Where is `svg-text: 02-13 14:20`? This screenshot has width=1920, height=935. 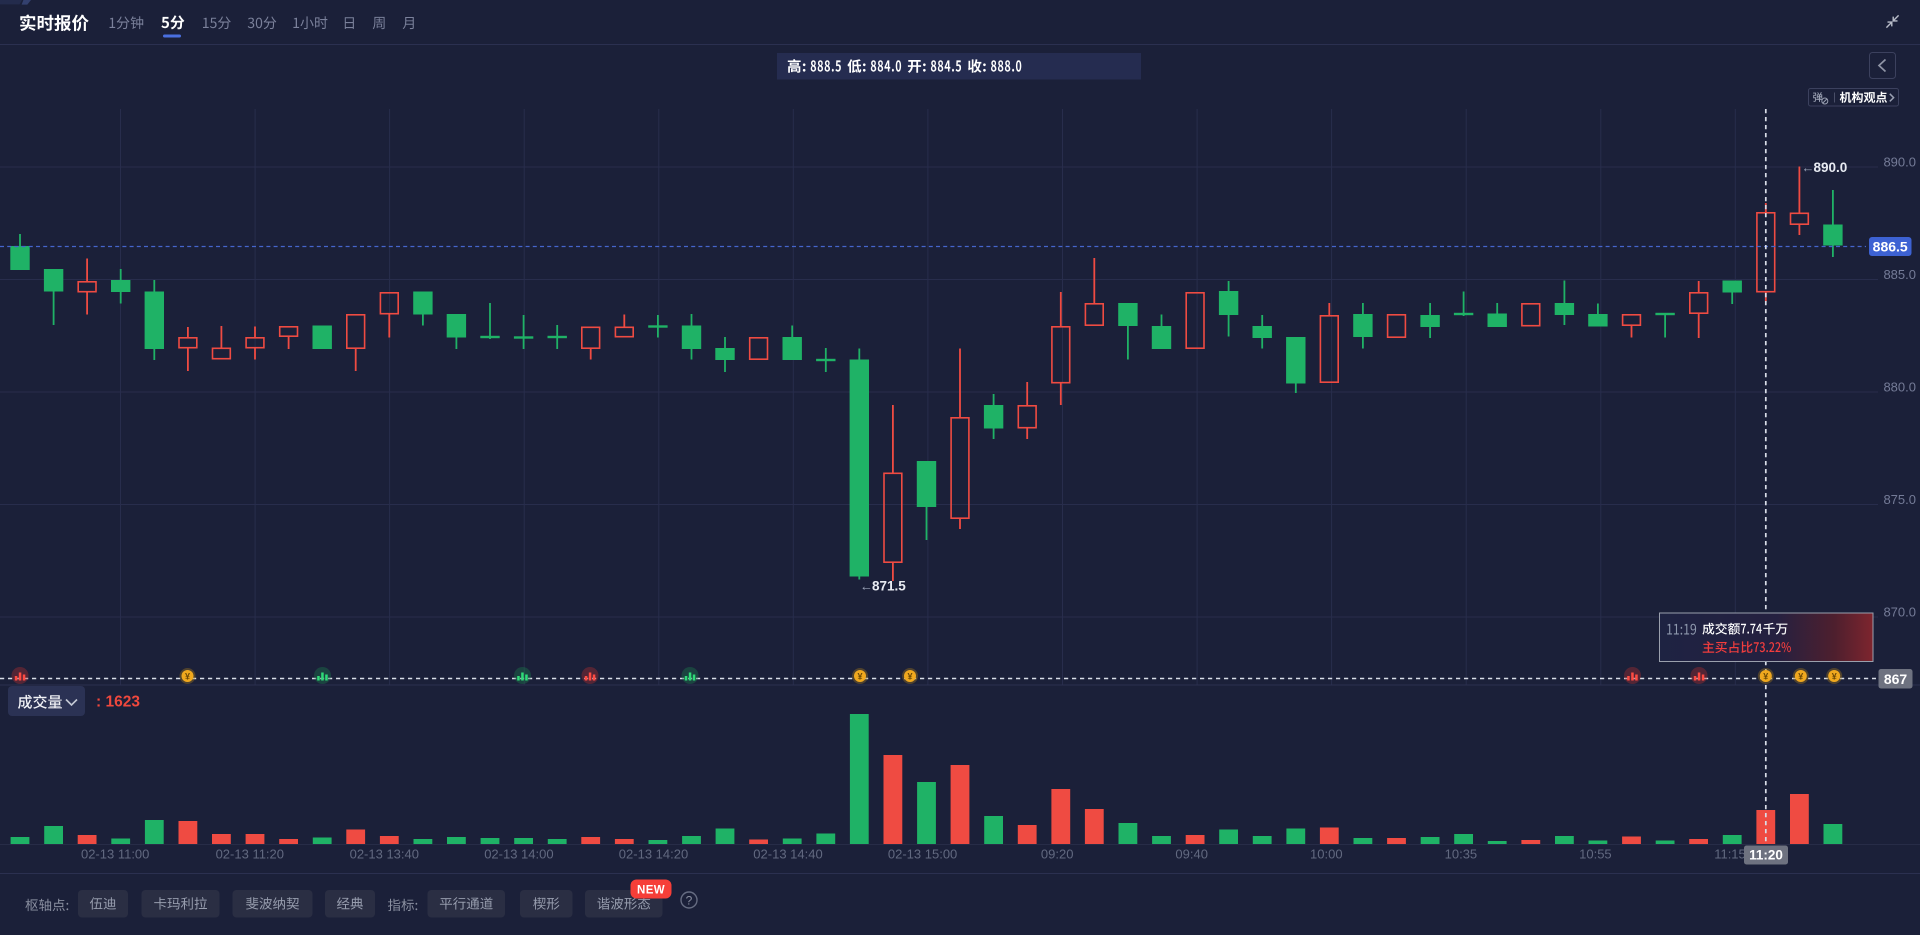
svg-text: 02-13 14:20 is located at coordinates (653, 854).